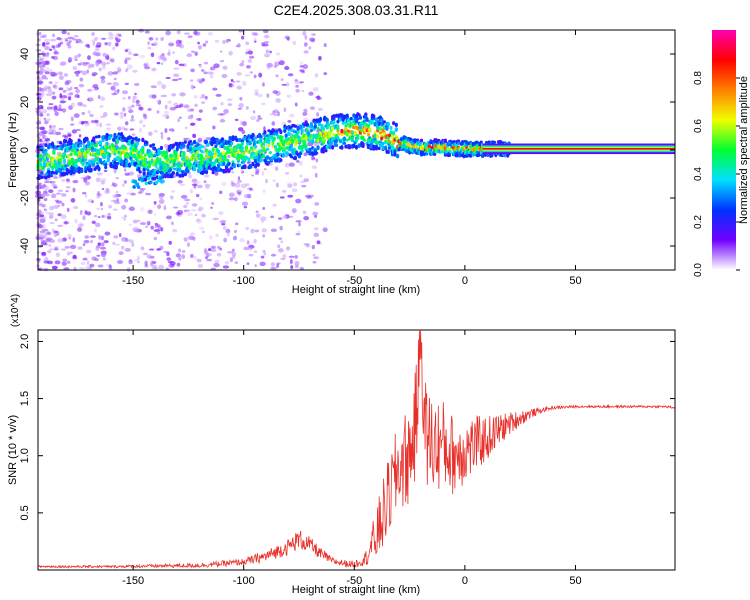 This screenshot has height=600, width=750. Describe the element at coordinates (465, 281) in the screenshot. I see `x-tick-label: 0` at that location.